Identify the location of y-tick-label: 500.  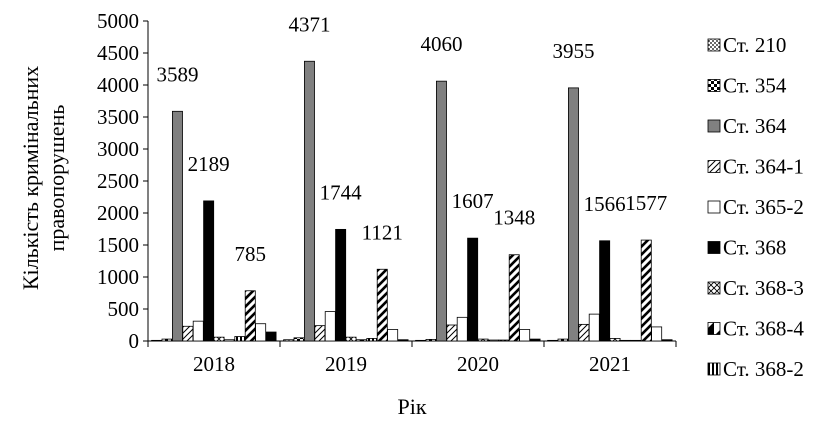
(124, 309).